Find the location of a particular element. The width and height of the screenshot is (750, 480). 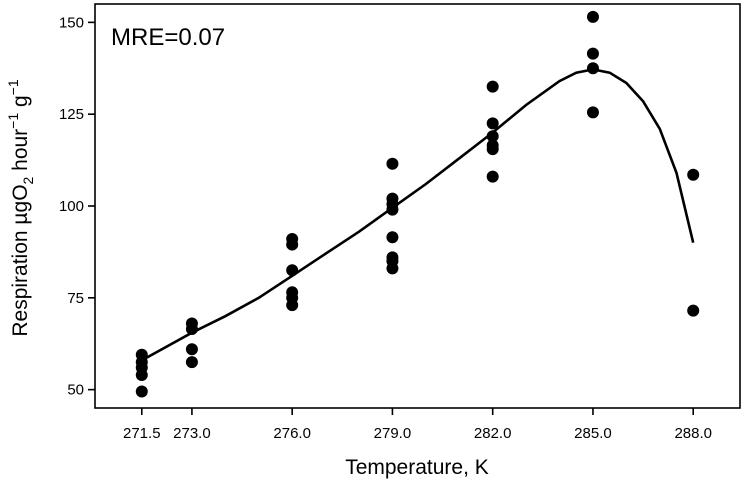

y-axis: 50 75 100 125 150 is located at coordinates (77, 206).